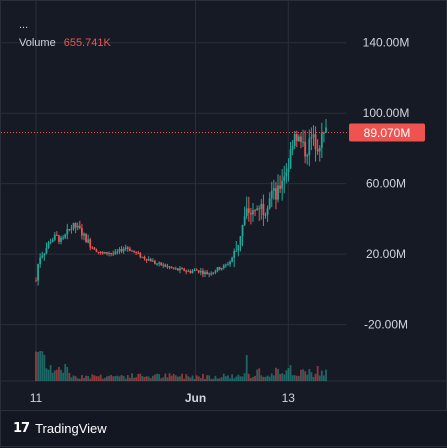  Describe the element at coordinates (386, 113) in the screenshot. I see `y-tick-label: 100.00M` at that location.